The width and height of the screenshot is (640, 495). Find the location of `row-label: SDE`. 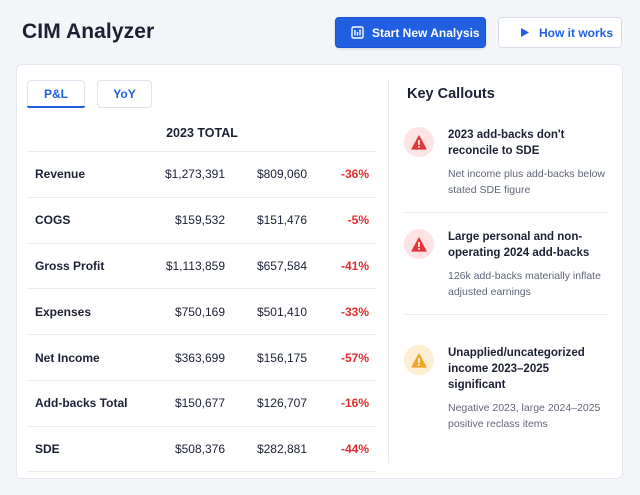

row-label: SDE is located at coordinates (47, 448).